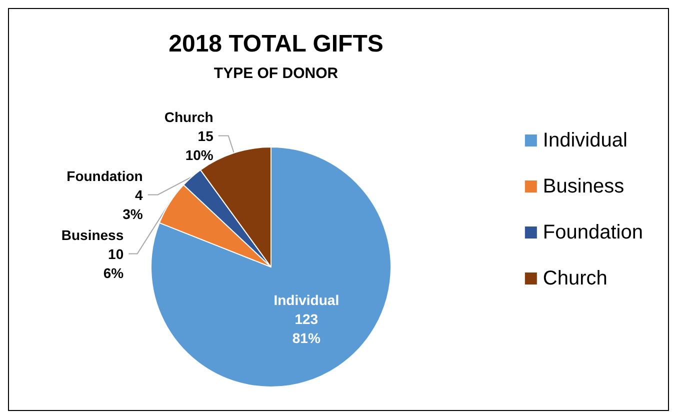 The width and height of the screenshot is (677, 419). I want to click on data-label: 123 81%, so click(306, 328).